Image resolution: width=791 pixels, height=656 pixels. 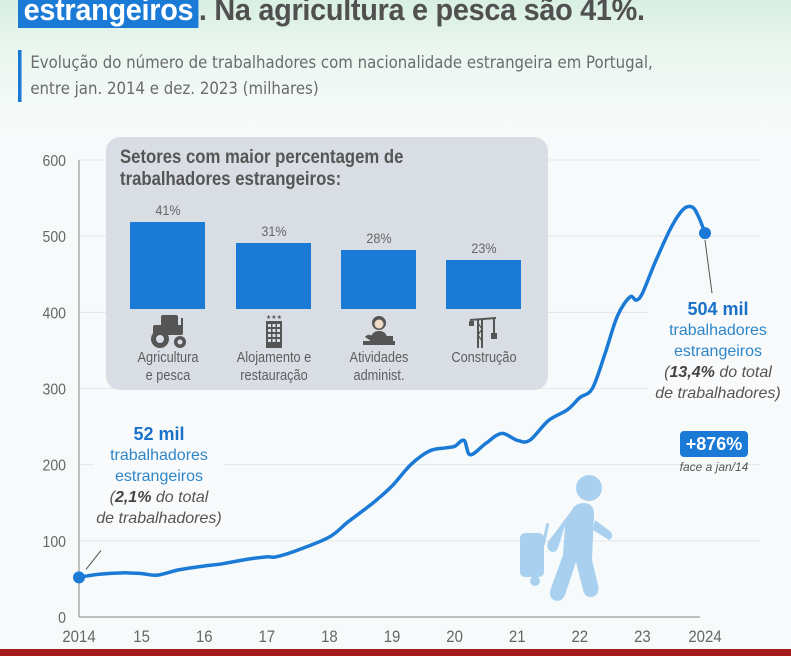 I want to click on y-tick-label: 100, so click(x=54, y=542).